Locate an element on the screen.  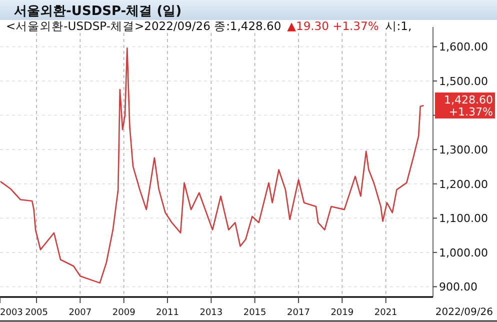
chart-title: 서울외환-USDSP-체결 (일) is located at coordinates (98, 11).